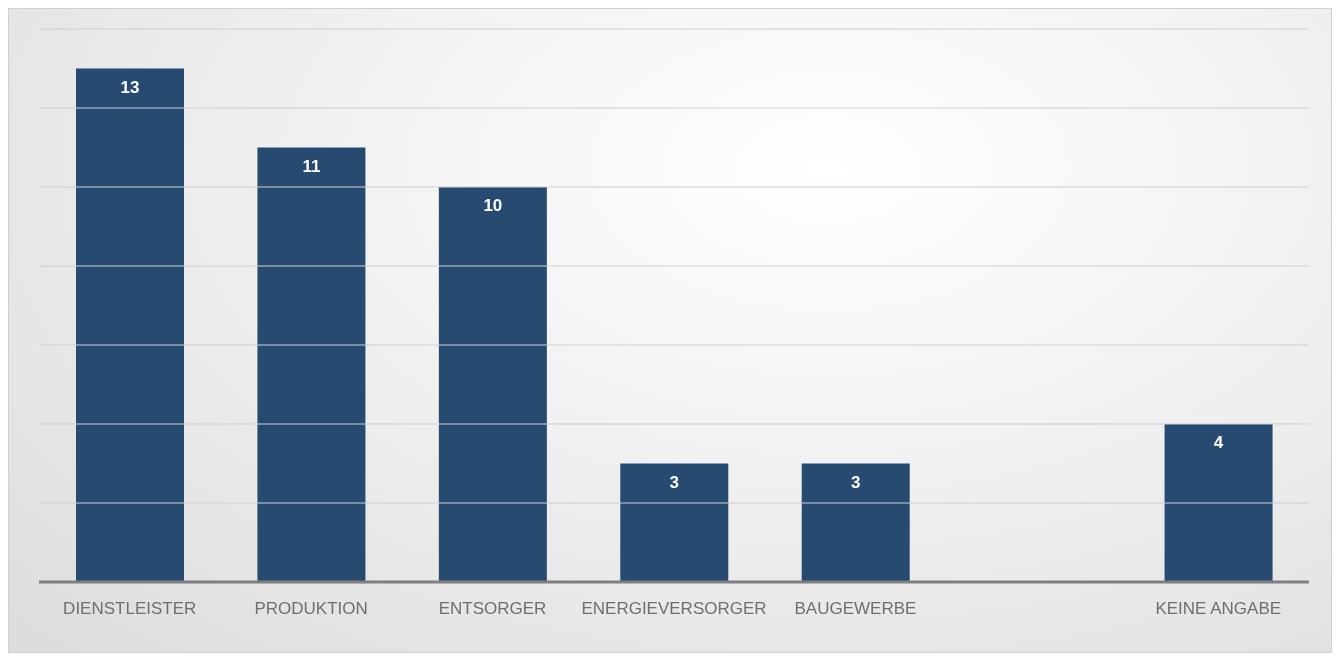  Describe the element at coordinates (855, 609) in the screenshot. I see `x-tick-label: BAUGEWERBE` at that location.